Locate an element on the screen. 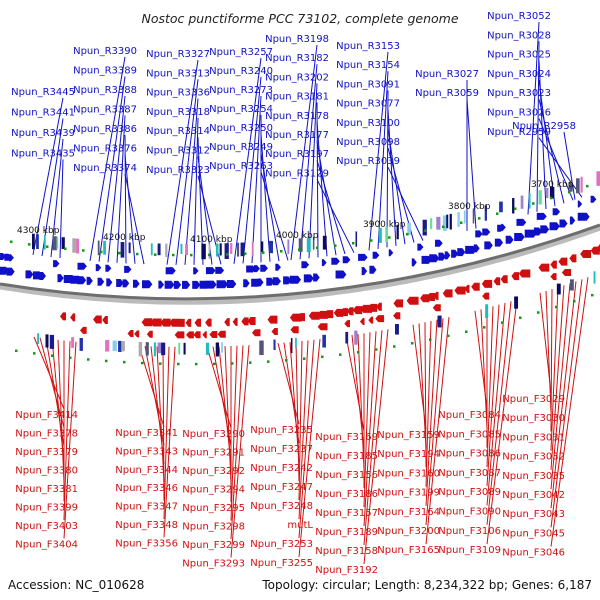  gene-label: Npun_F3292 is located at coordinates (213, 471).